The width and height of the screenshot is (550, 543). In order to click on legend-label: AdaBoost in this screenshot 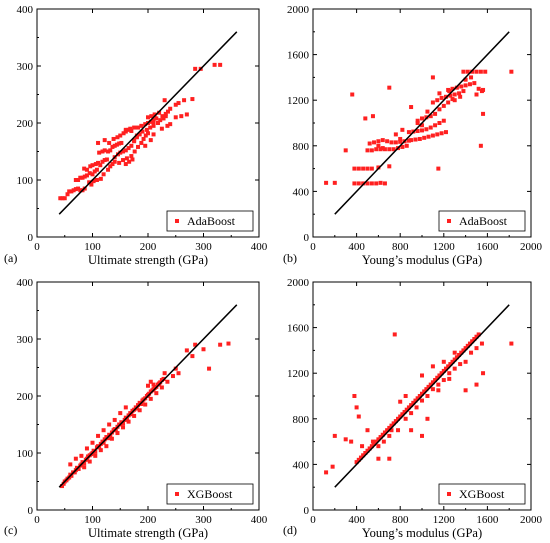, I will do `click(211, 221)`.